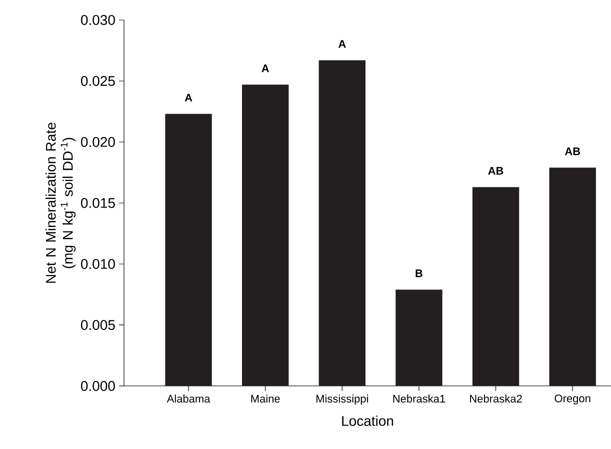 The height and width of the screenshot is (449, 611). I want to click on y-tick-label: 0.010, so click(97, 264).